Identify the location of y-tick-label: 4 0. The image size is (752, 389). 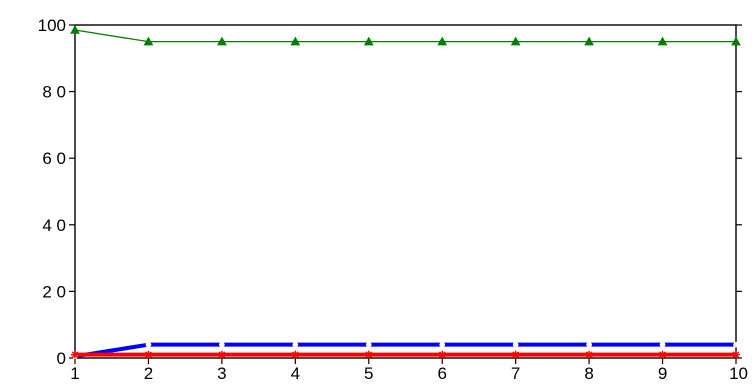
(54, 225).